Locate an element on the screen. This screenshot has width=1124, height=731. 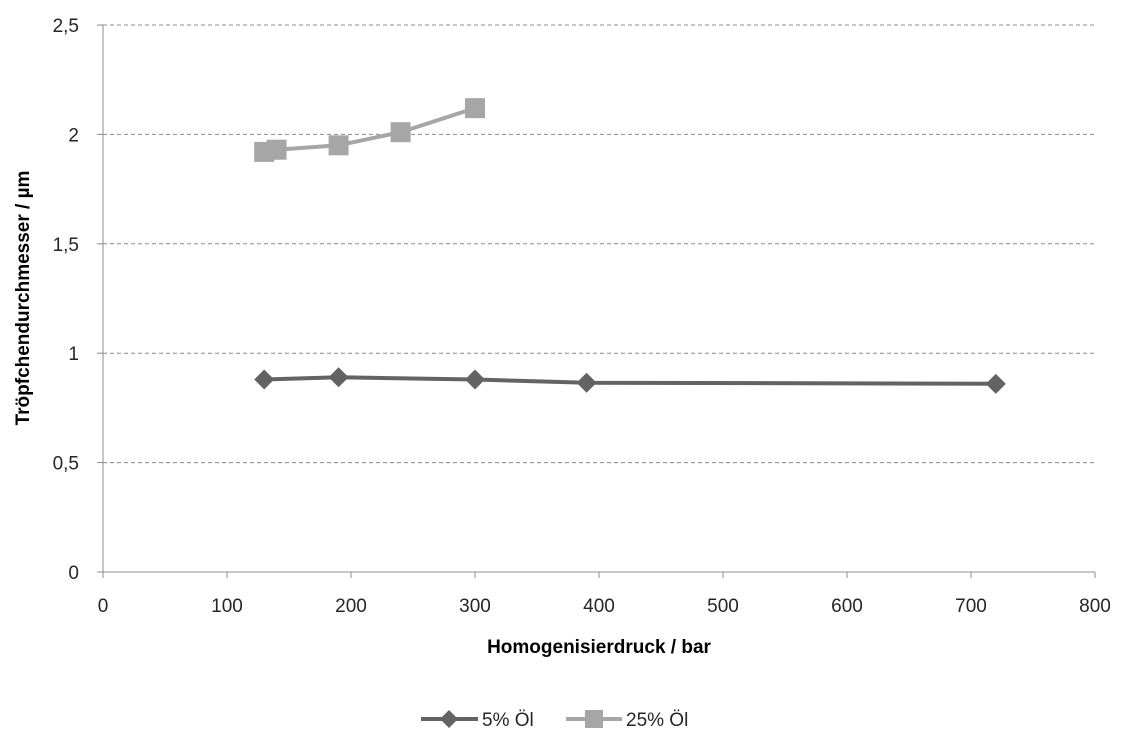
x-tick-label-7: 700 is located at coordinates (971, 606).